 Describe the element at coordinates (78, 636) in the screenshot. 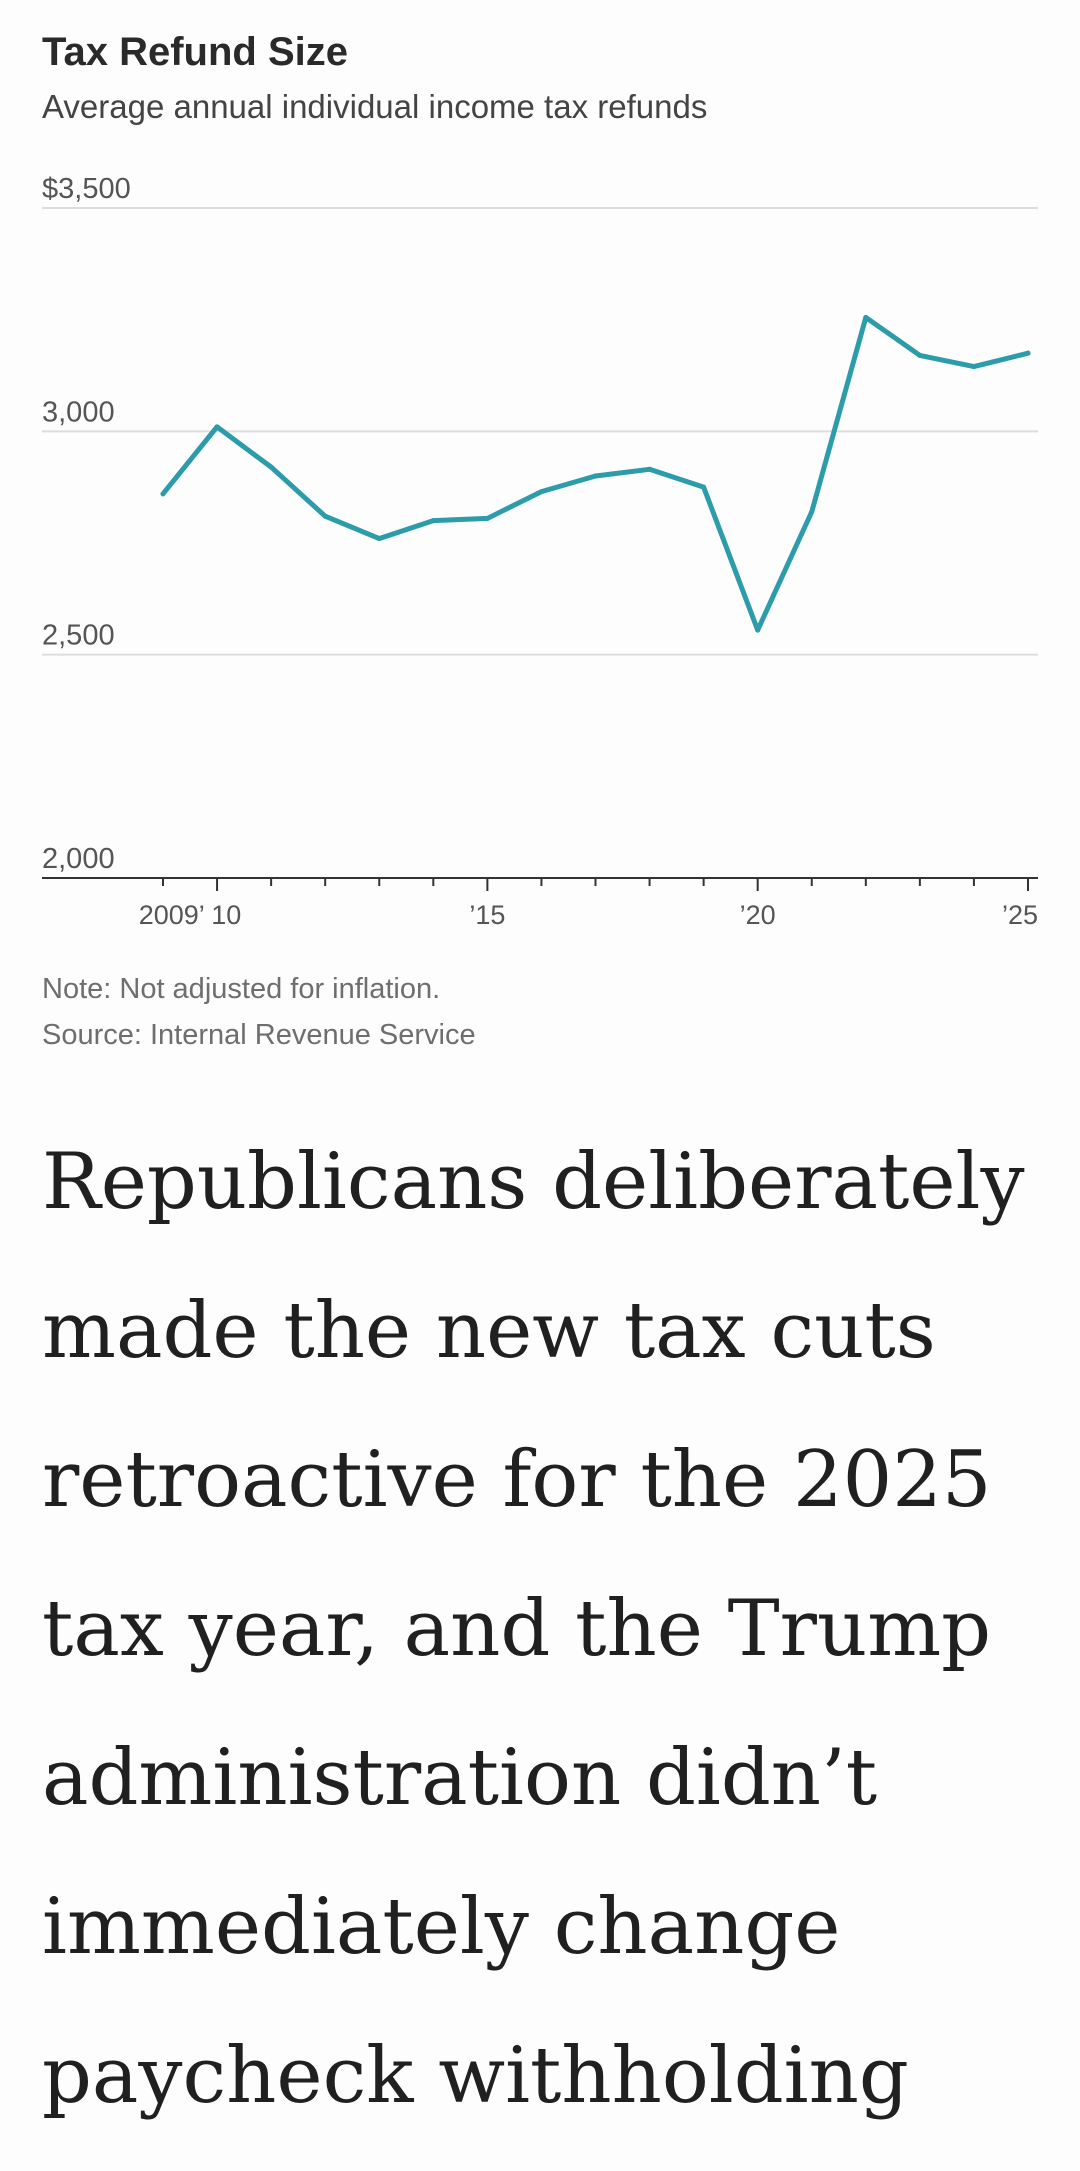

I see `y-tick-label: 2,500` at that location.